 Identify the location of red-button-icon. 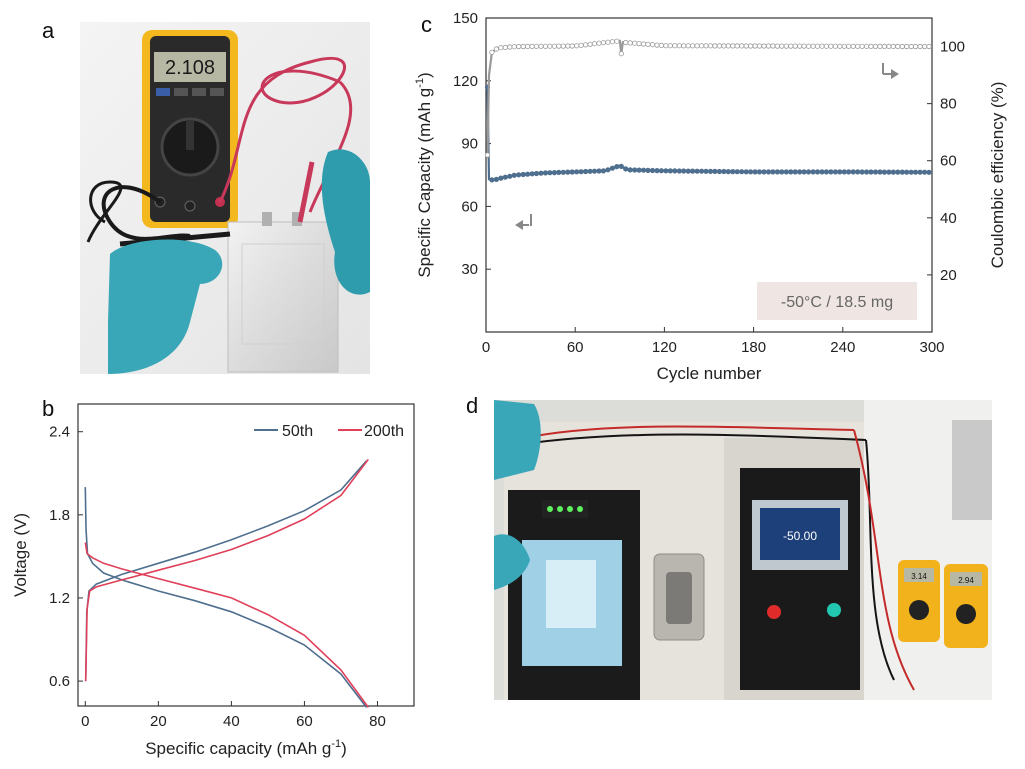
(774, 612).